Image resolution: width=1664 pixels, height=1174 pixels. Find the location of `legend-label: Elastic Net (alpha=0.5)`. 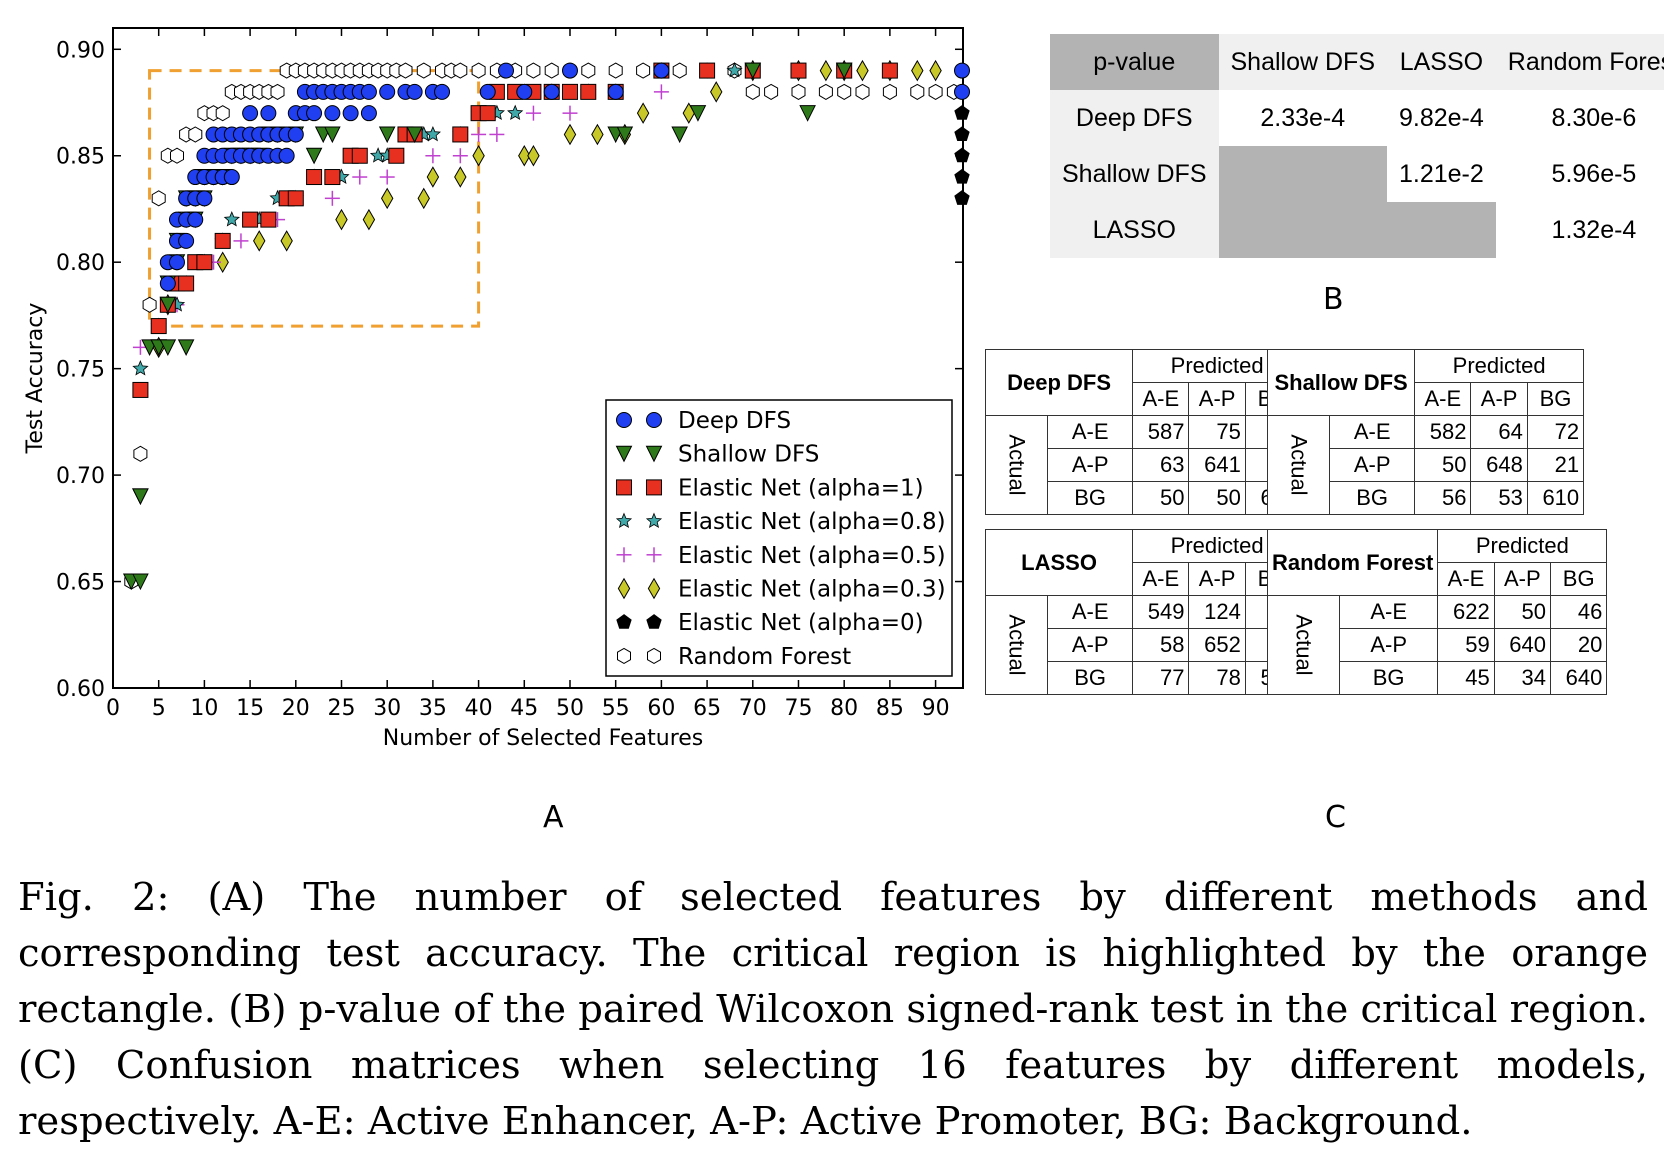

legend-label: Elastic Net (alpha=0.5) is located at coordinates (812, 556).